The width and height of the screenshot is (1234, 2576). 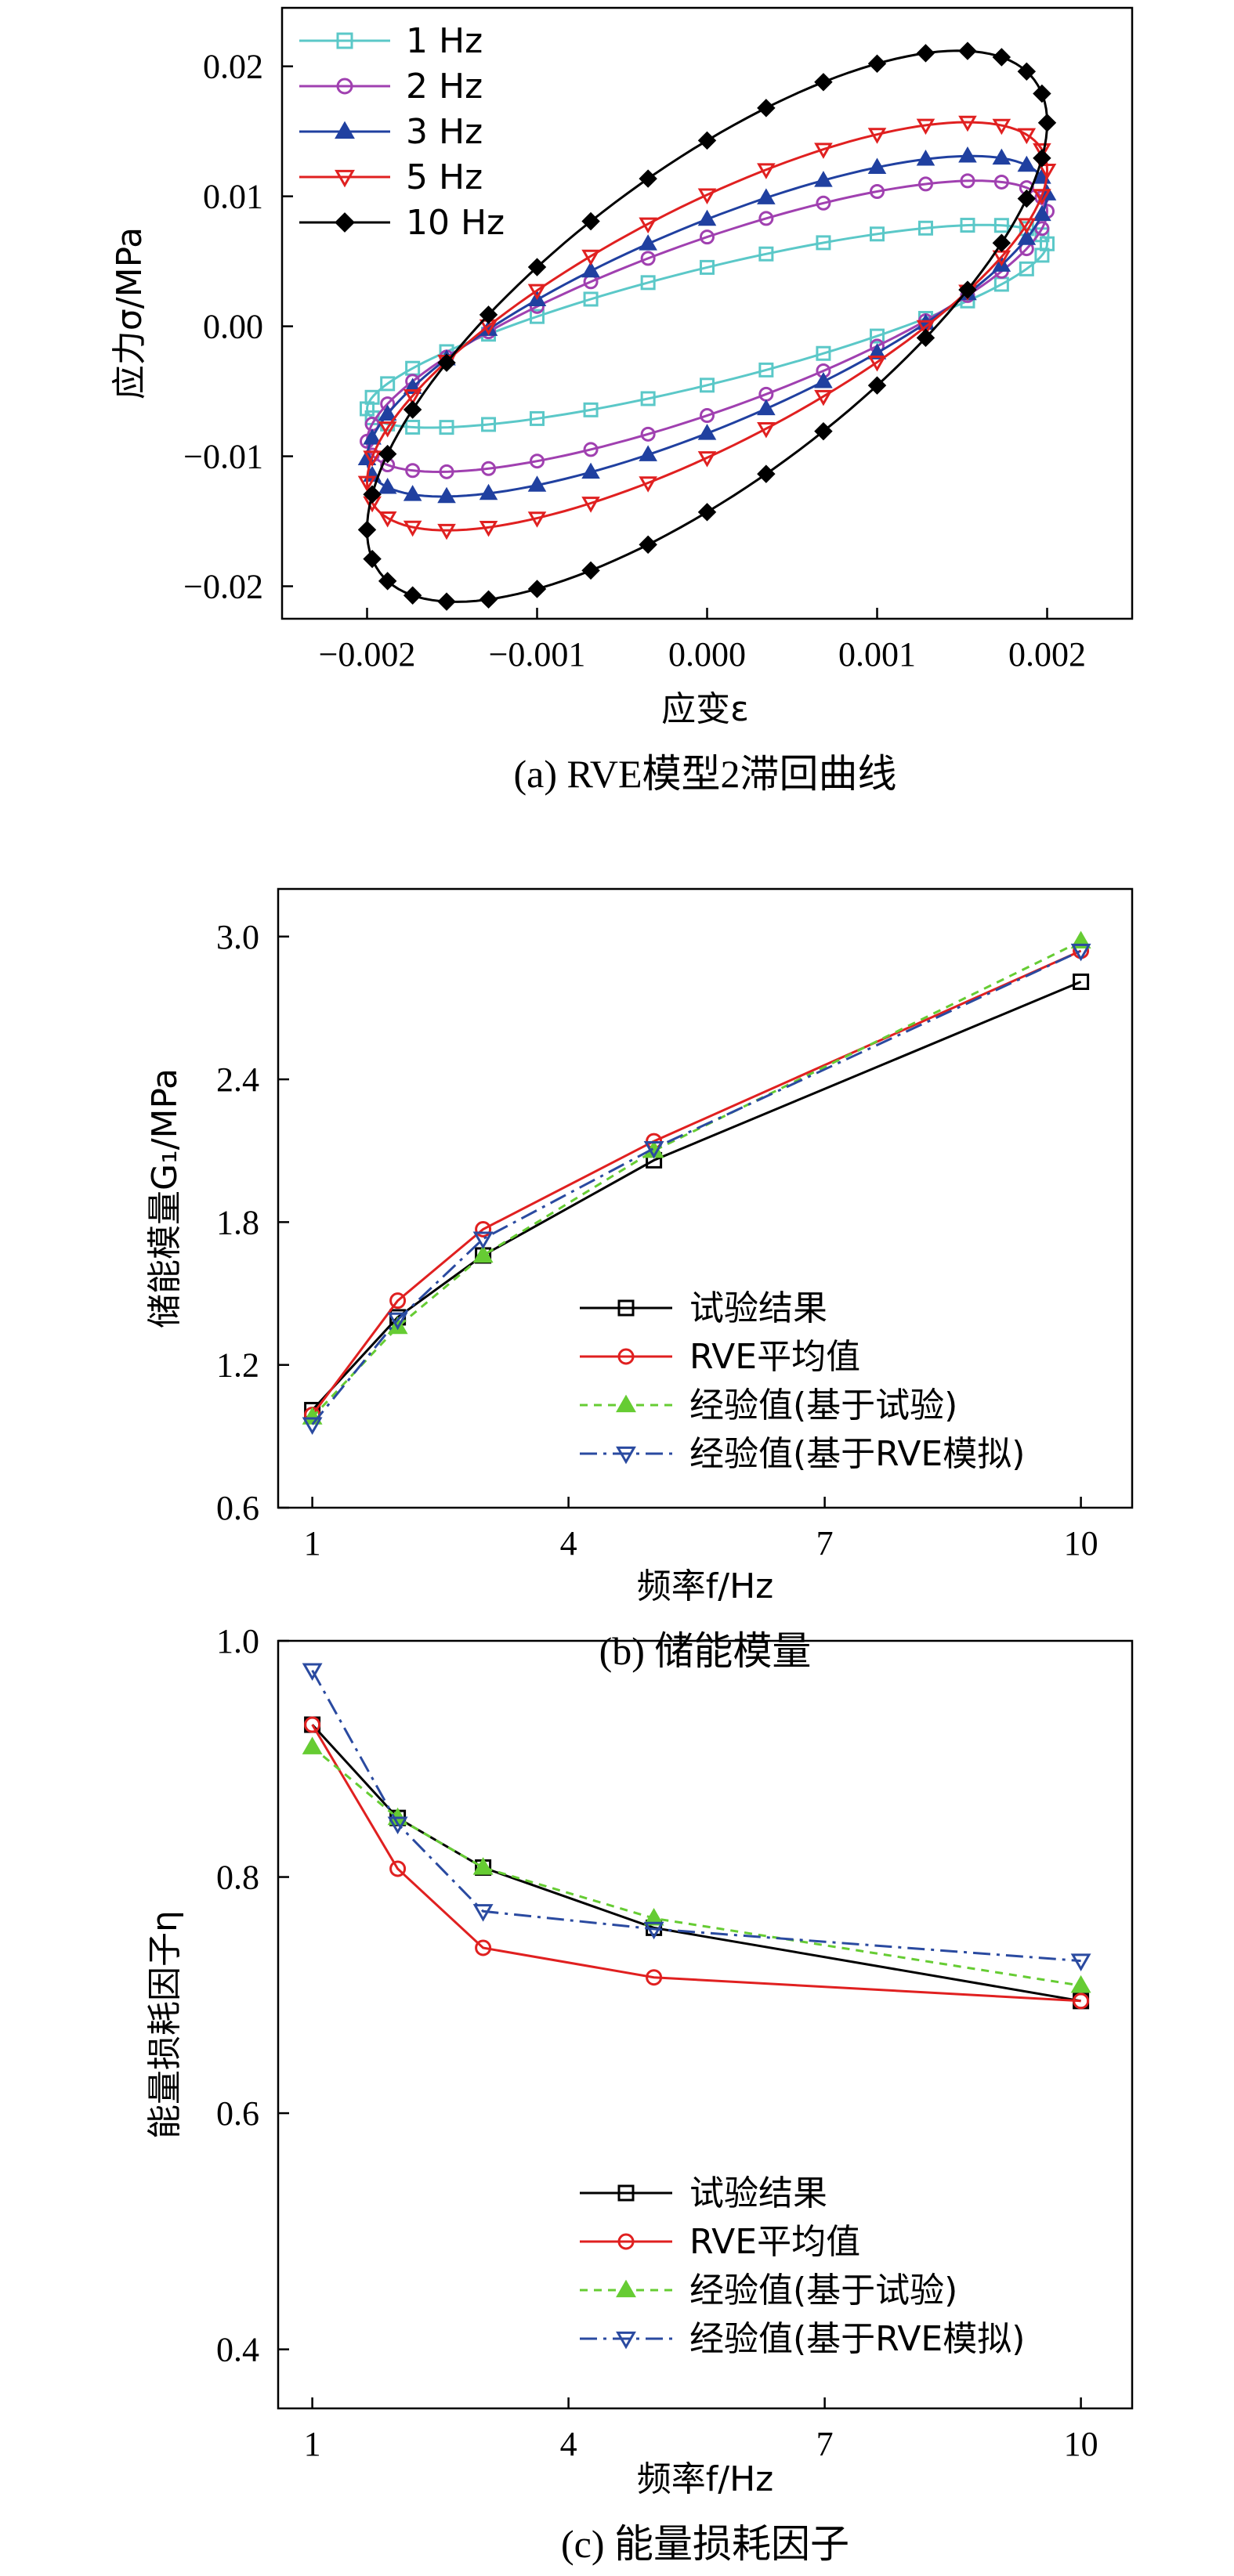 I want to click on x-tick-label: 0.000, so click(x=707, y=654).